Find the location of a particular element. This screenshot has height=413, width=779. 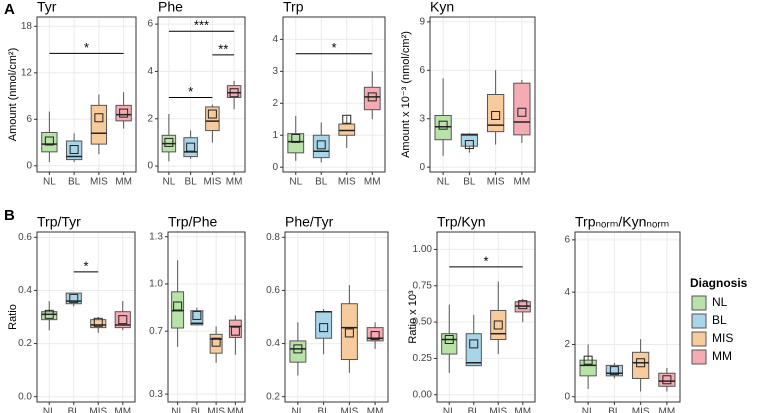

y-tick-label: 3 is located at coordinates (275, 71).